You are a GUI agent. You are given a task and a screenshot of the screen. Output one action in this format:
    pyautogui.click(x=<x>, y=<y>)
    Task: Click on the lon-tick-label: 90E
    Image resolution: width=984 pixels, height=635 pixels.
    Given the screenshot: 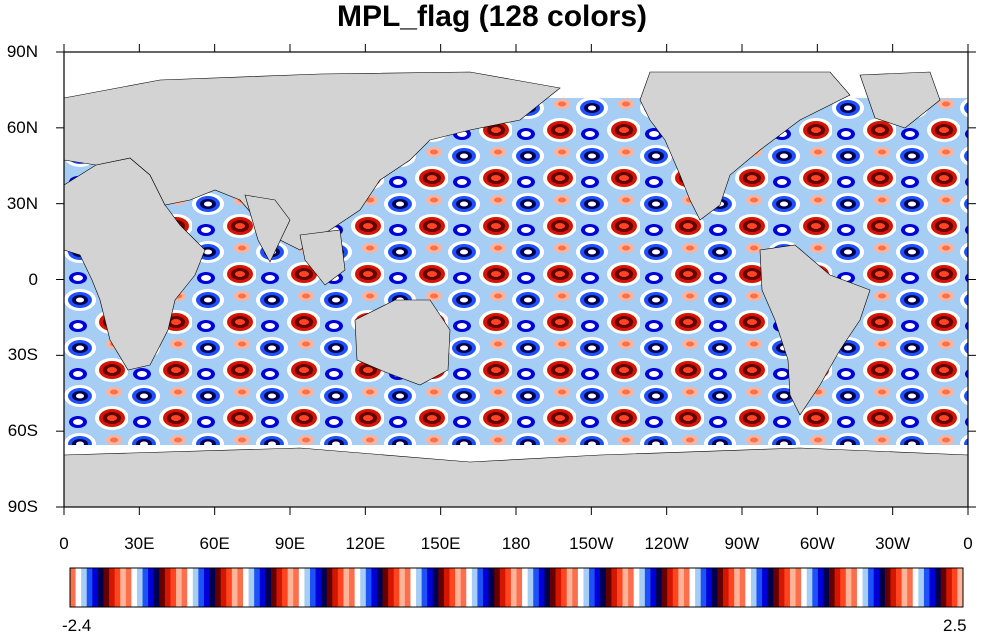 What is the action you would take?
    pyautogui.click(x=290, y=543)
    